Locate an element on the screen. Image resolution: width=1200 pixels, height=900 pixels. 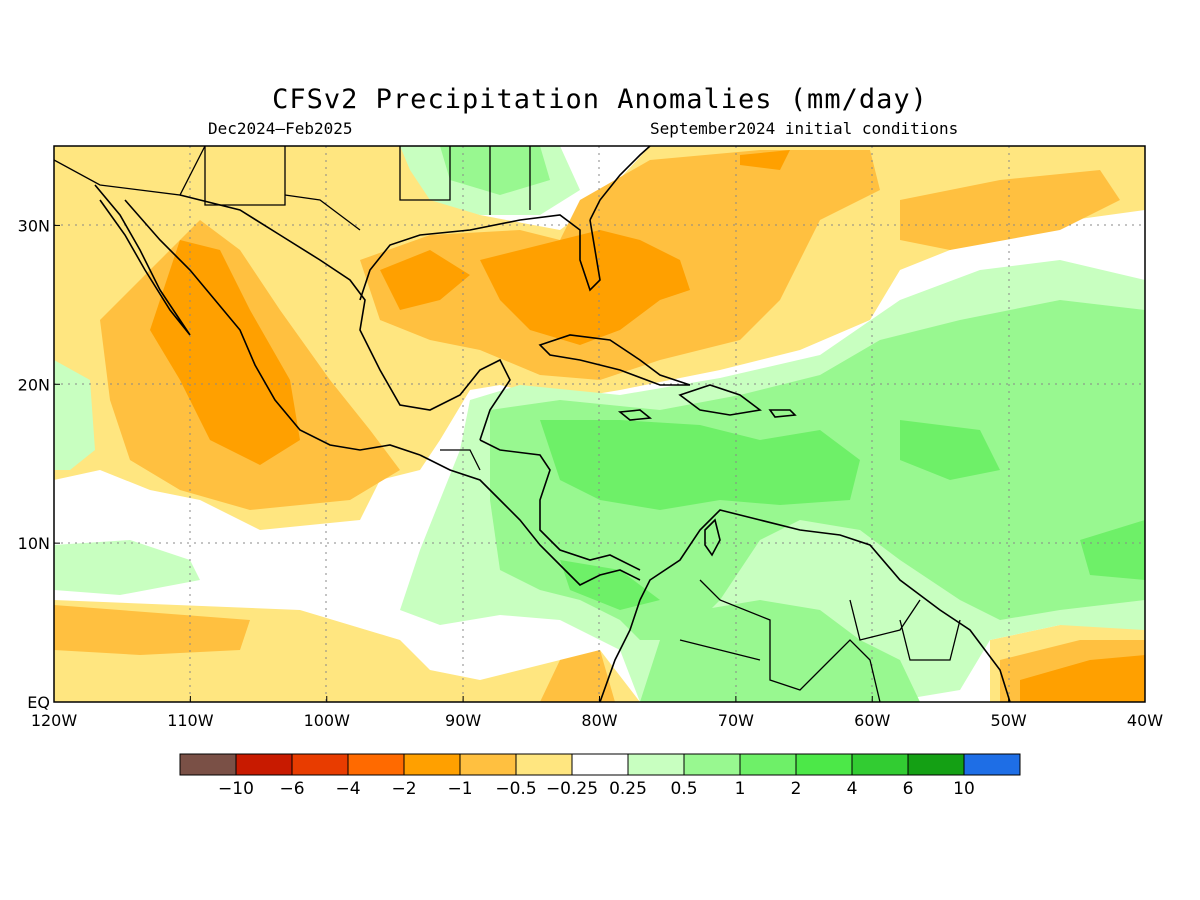
colorbar-label: 1 is located at coordinates (740, 789).